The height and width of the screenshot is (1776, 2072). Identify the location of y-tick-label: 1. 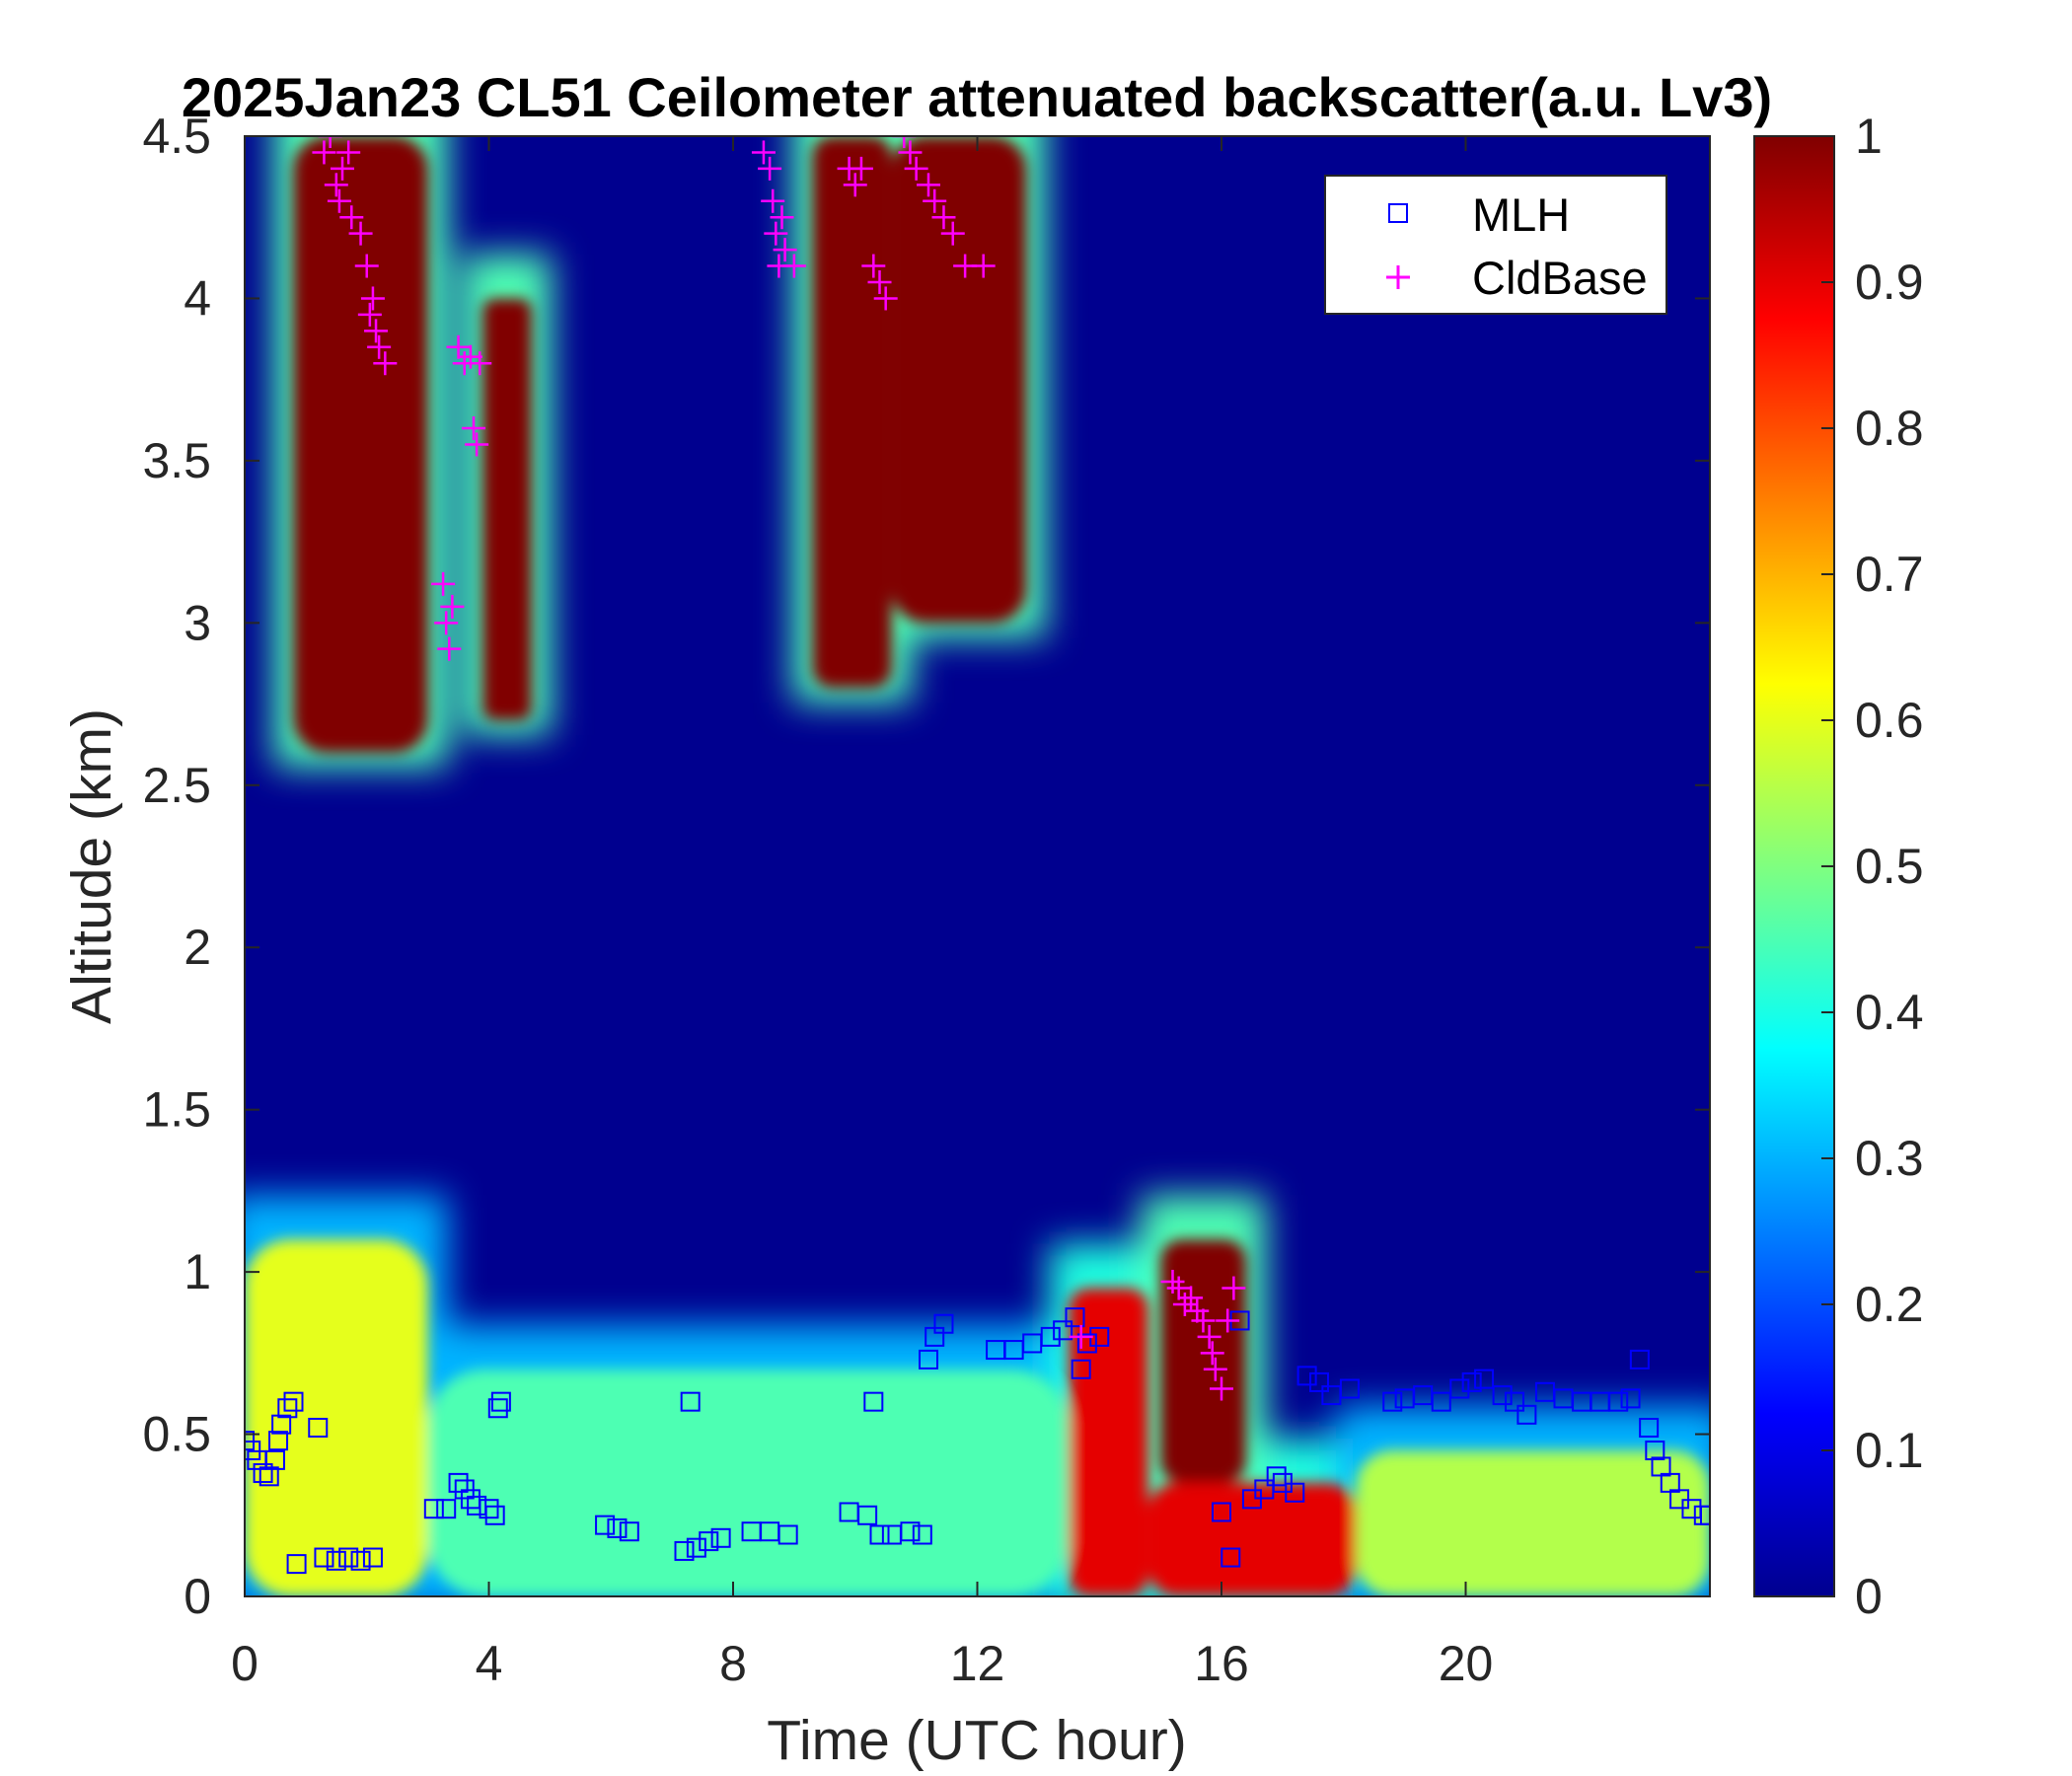
(198, 1271).